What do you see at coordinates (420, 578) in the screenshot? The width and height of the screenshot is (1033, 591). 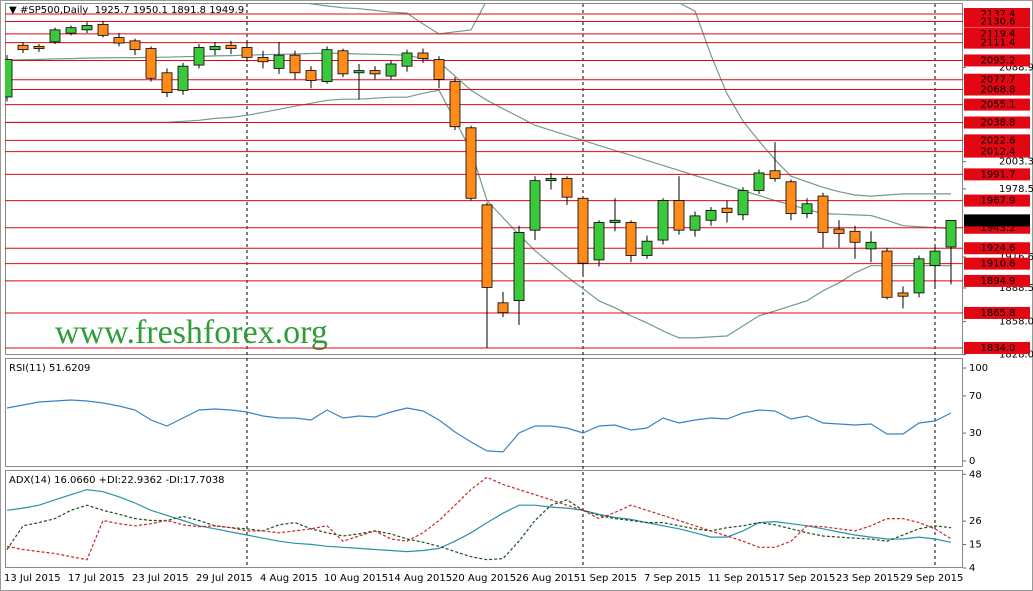 I see `x-tick-label: 14 Aug 2015` at bounding box center [420, 578].